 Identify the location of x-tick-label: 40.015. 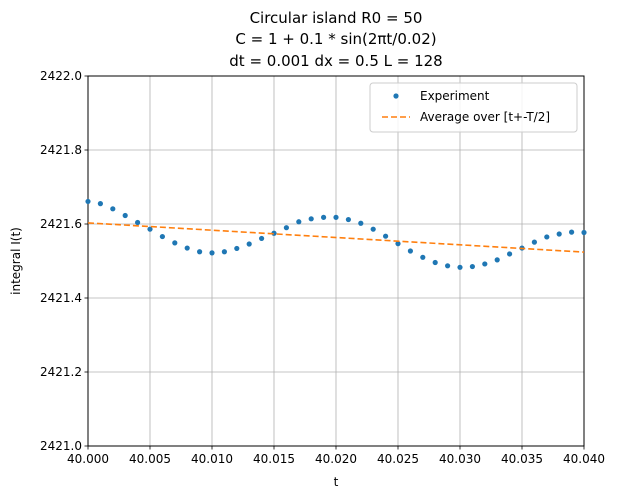
(274, 459).